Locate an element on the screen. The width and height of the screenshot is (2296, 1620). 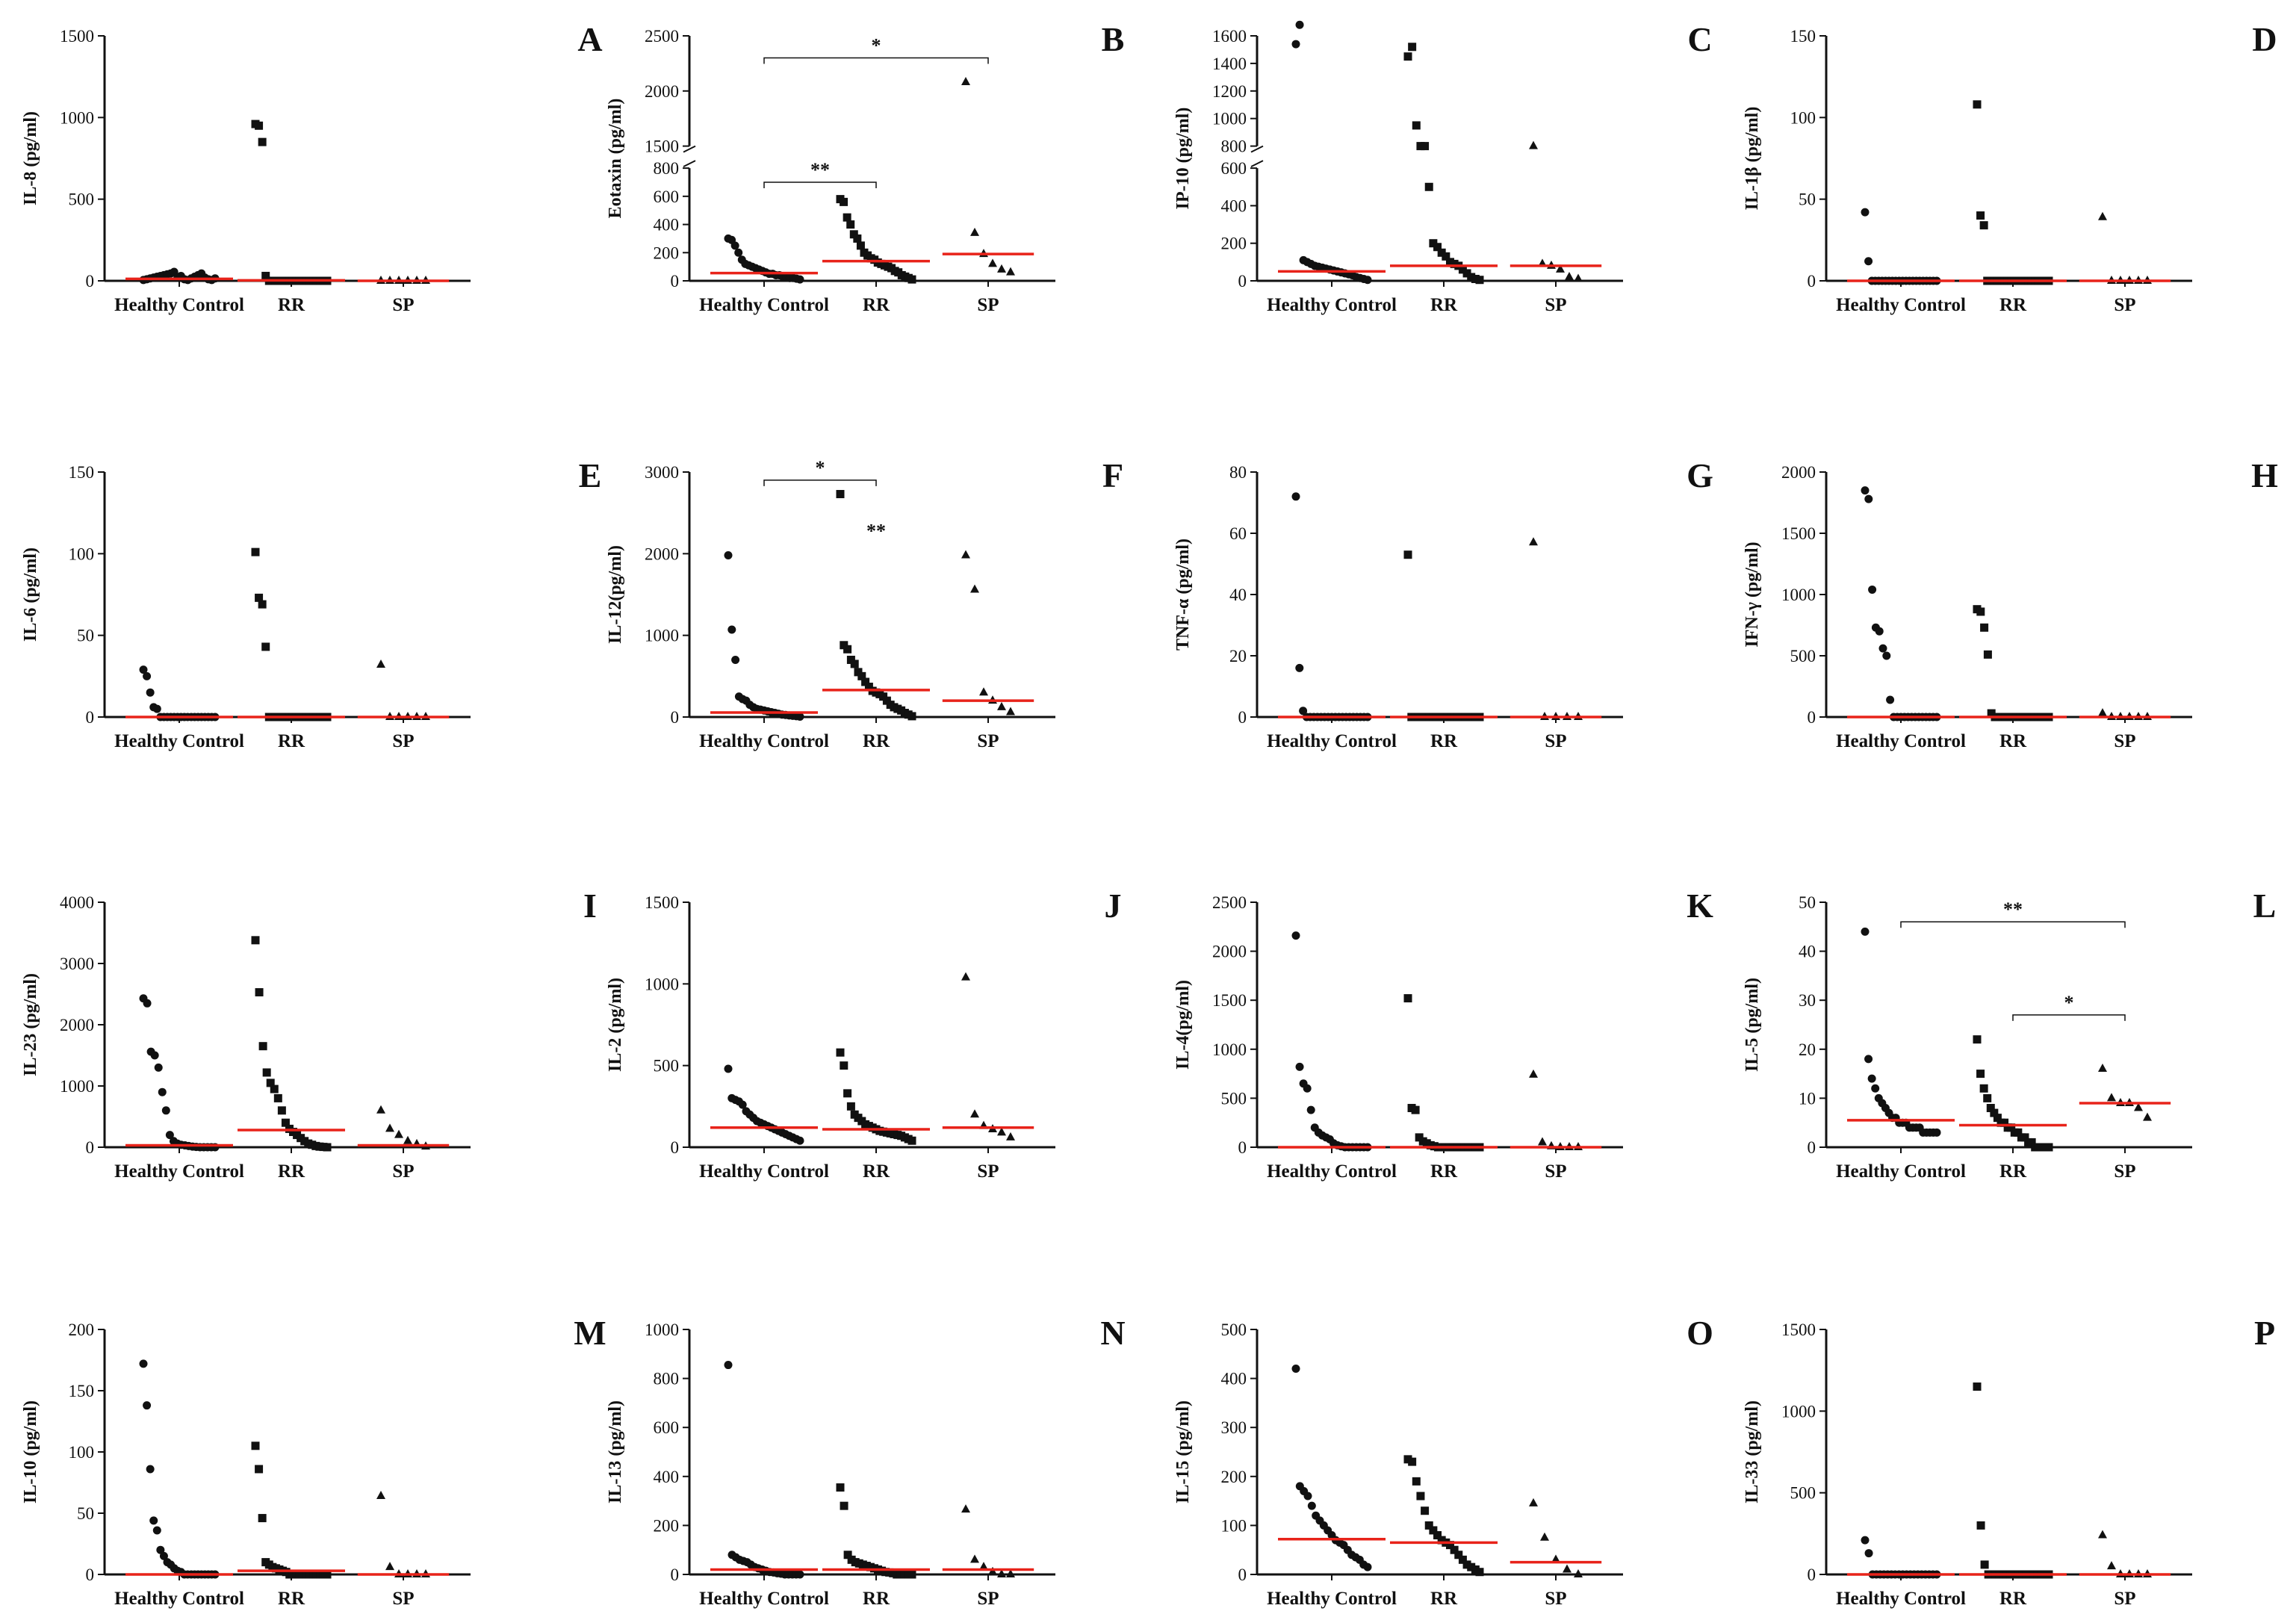
panel-letter: M is located at coordinates (590, 1333).